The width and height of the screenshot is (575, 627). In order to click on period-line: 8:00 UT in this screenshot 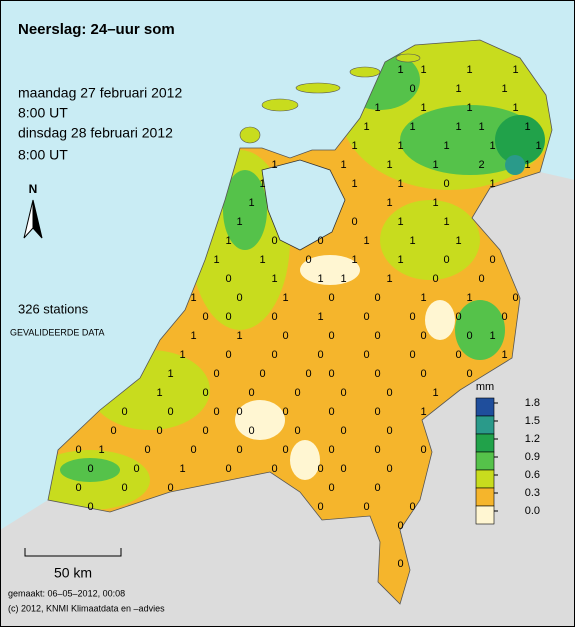, I will do `click(43, 113)`.